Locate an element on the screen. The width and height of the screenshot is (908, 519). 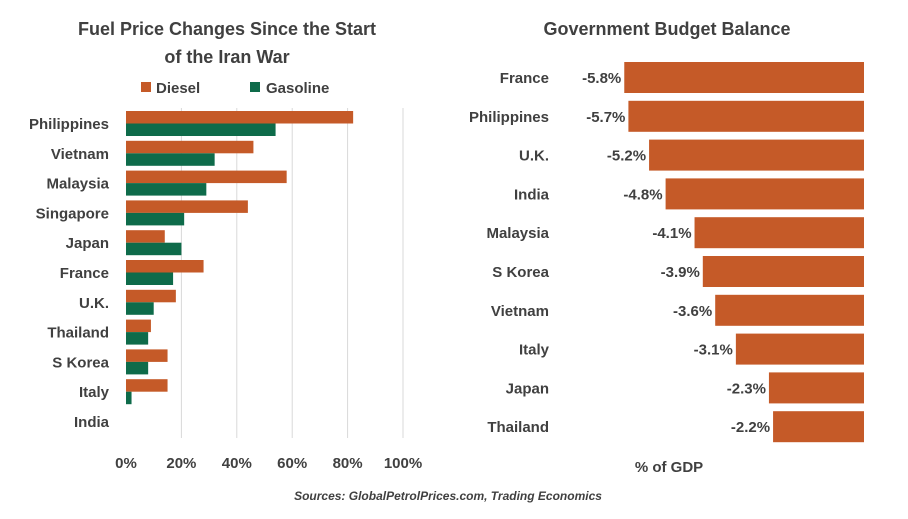
data-label: -5.8% is located at coordinates (601, 78).